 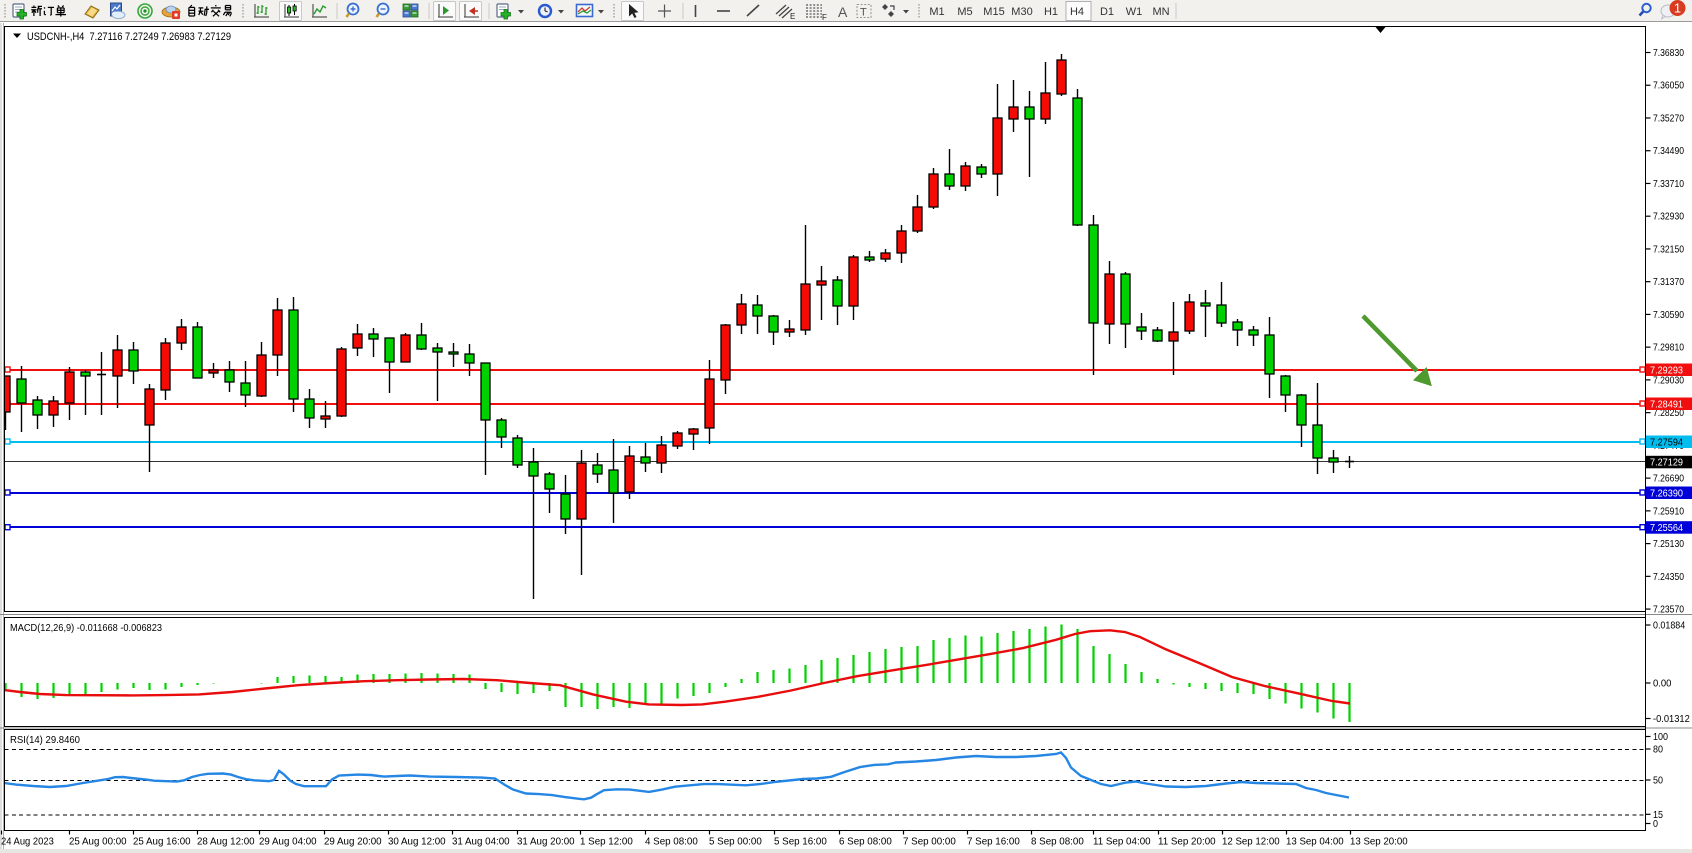 What do you see at coordinates (162, 842) in the screenshot?
I see `svg-text: 25 Aug 16:00` at bounding box center [162, 842].